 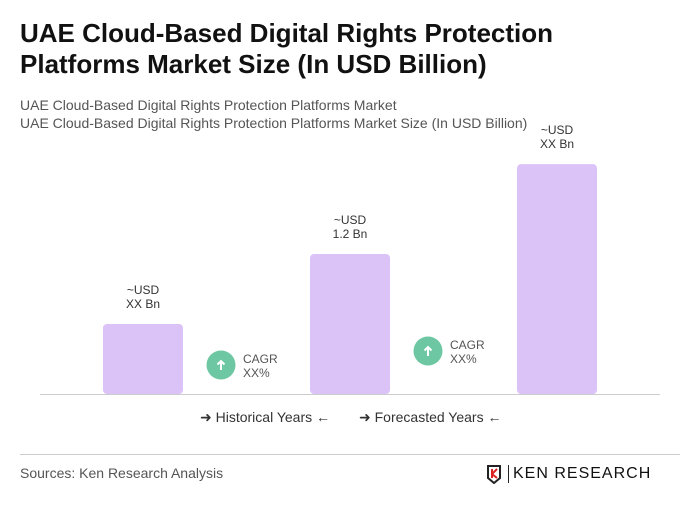 What do you see at coordinates (579, 474) in the screenshot?
I see `logo-text: KEN RESEARCH` at bounding box center [579, 474].